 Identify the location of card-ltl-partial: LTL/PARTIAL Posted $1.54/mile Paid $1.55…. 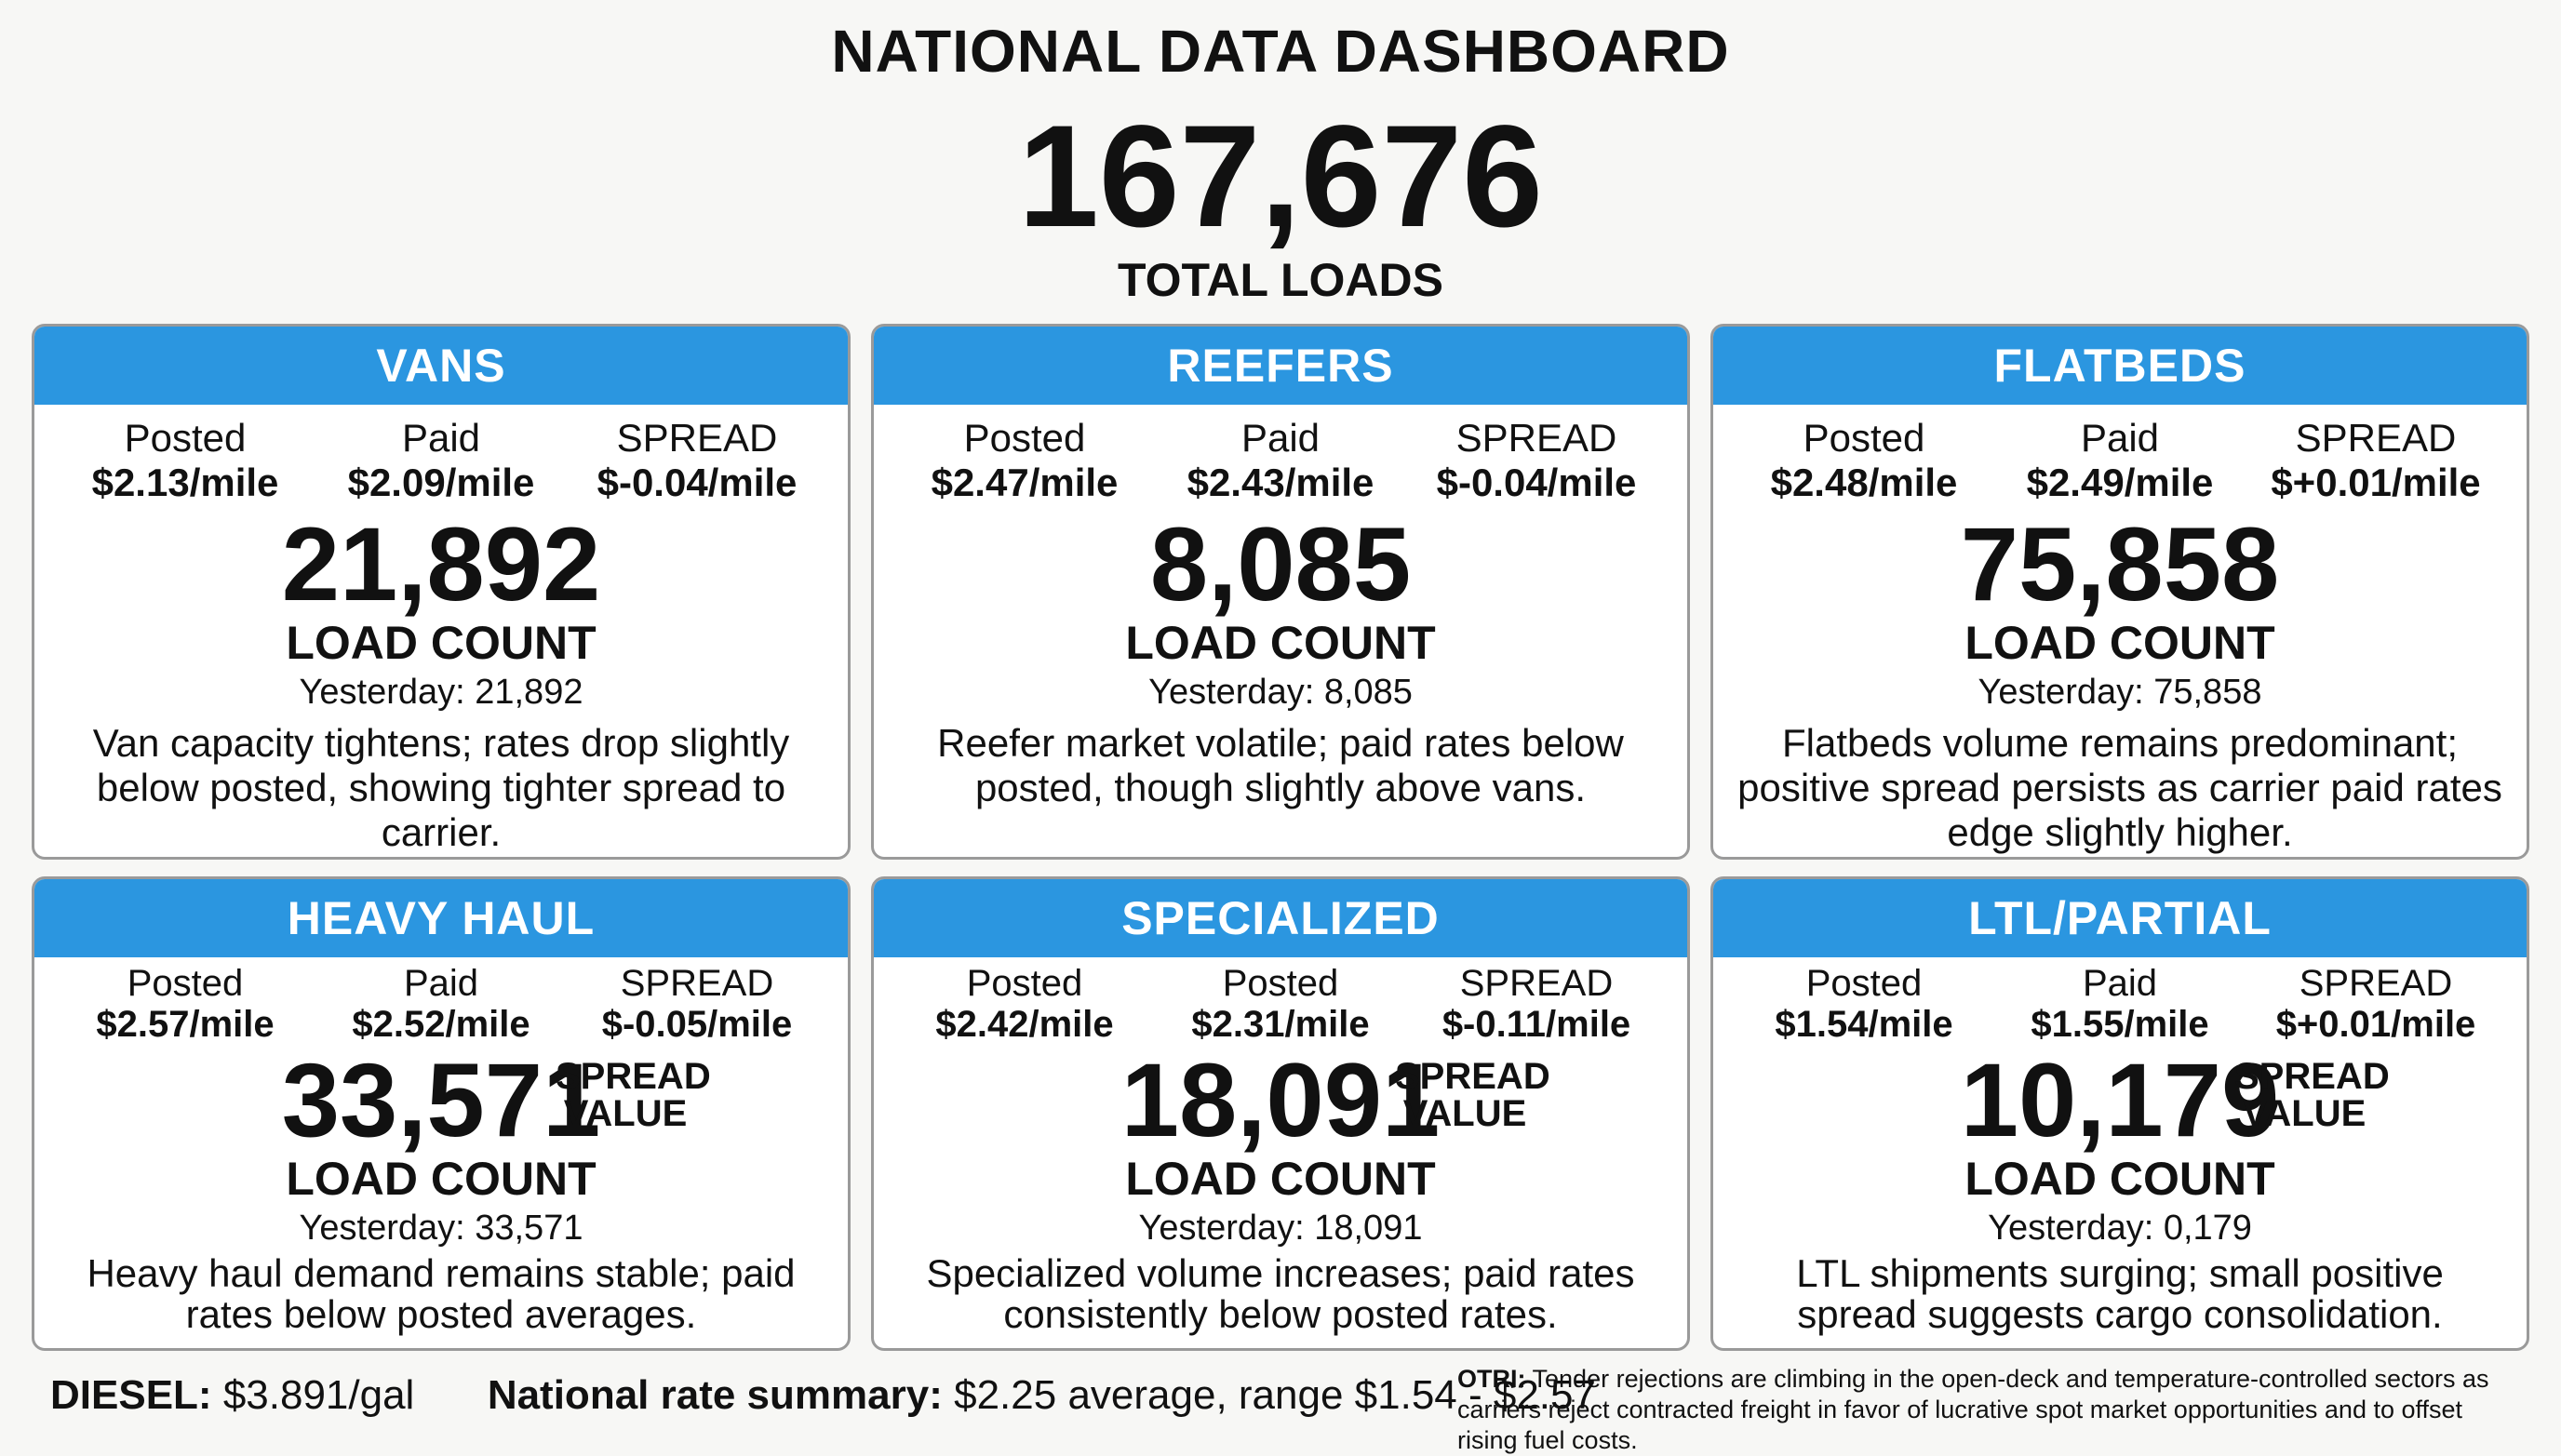
(2120, 1113).